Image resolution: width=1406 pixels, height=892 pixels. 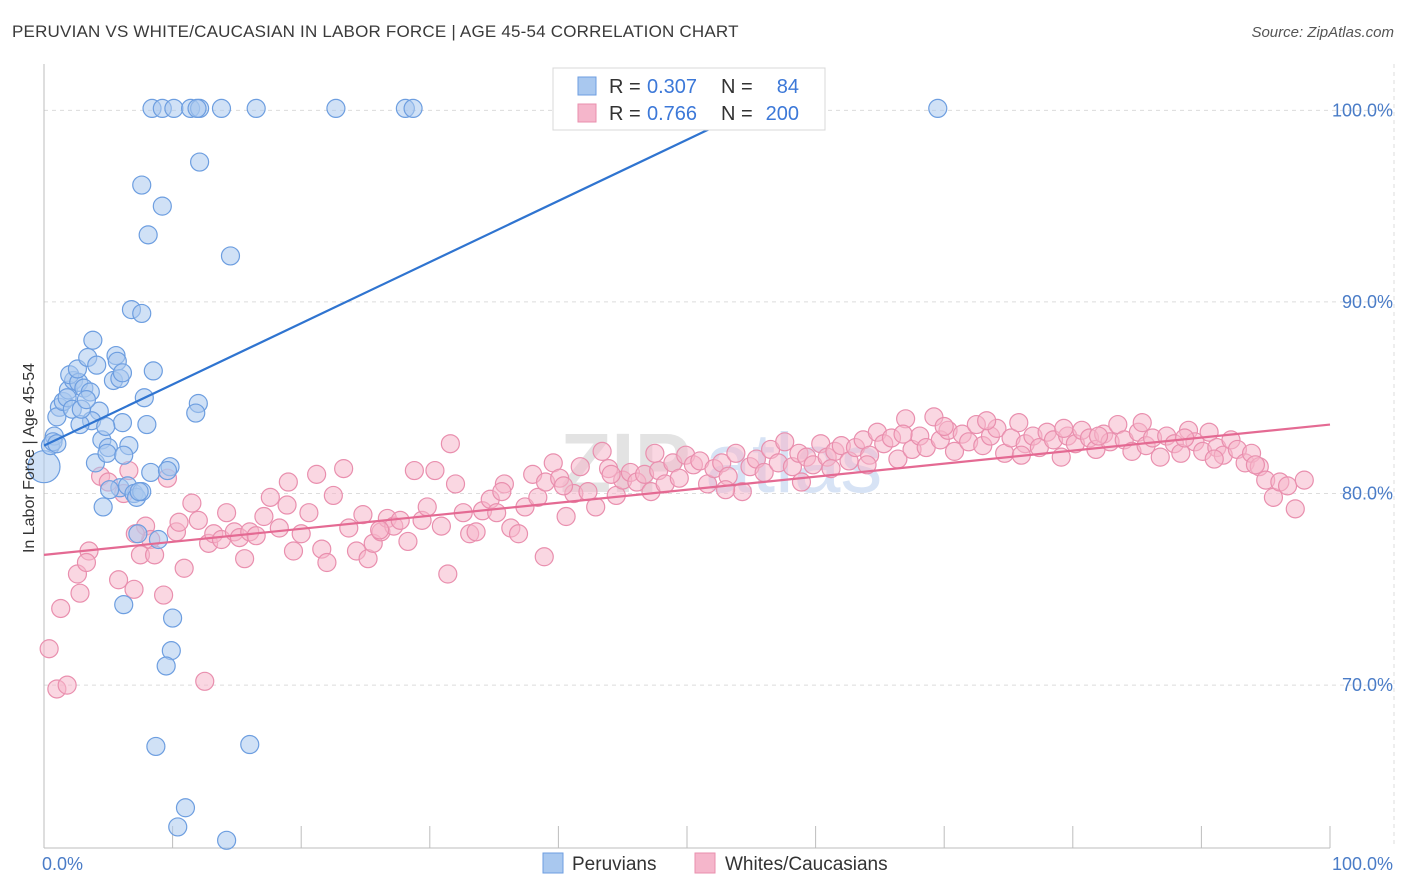 I want to click on legend-box, so click(x=689, y=99).